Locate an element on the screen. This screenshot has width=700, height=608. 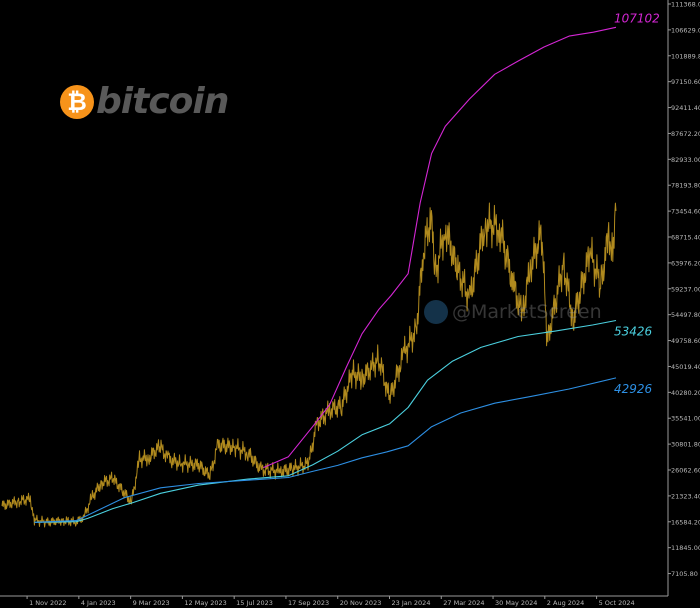
x-tick-label: 27 Mar 2024 is located at coordinates (463, 603).